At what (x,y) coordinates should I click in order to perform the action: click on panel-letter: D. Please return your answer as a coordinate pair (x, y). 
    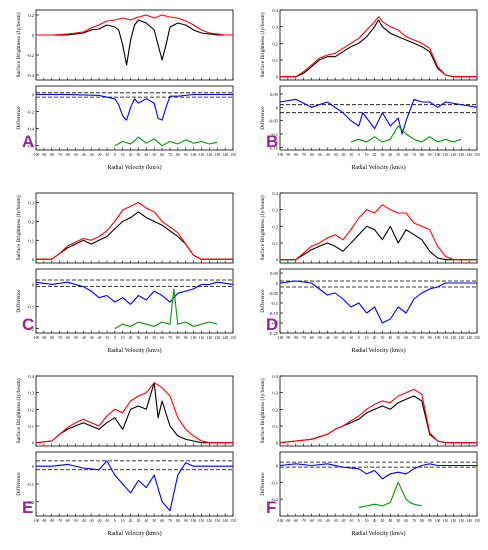
    Looking at the image, I should click on (272, 324).